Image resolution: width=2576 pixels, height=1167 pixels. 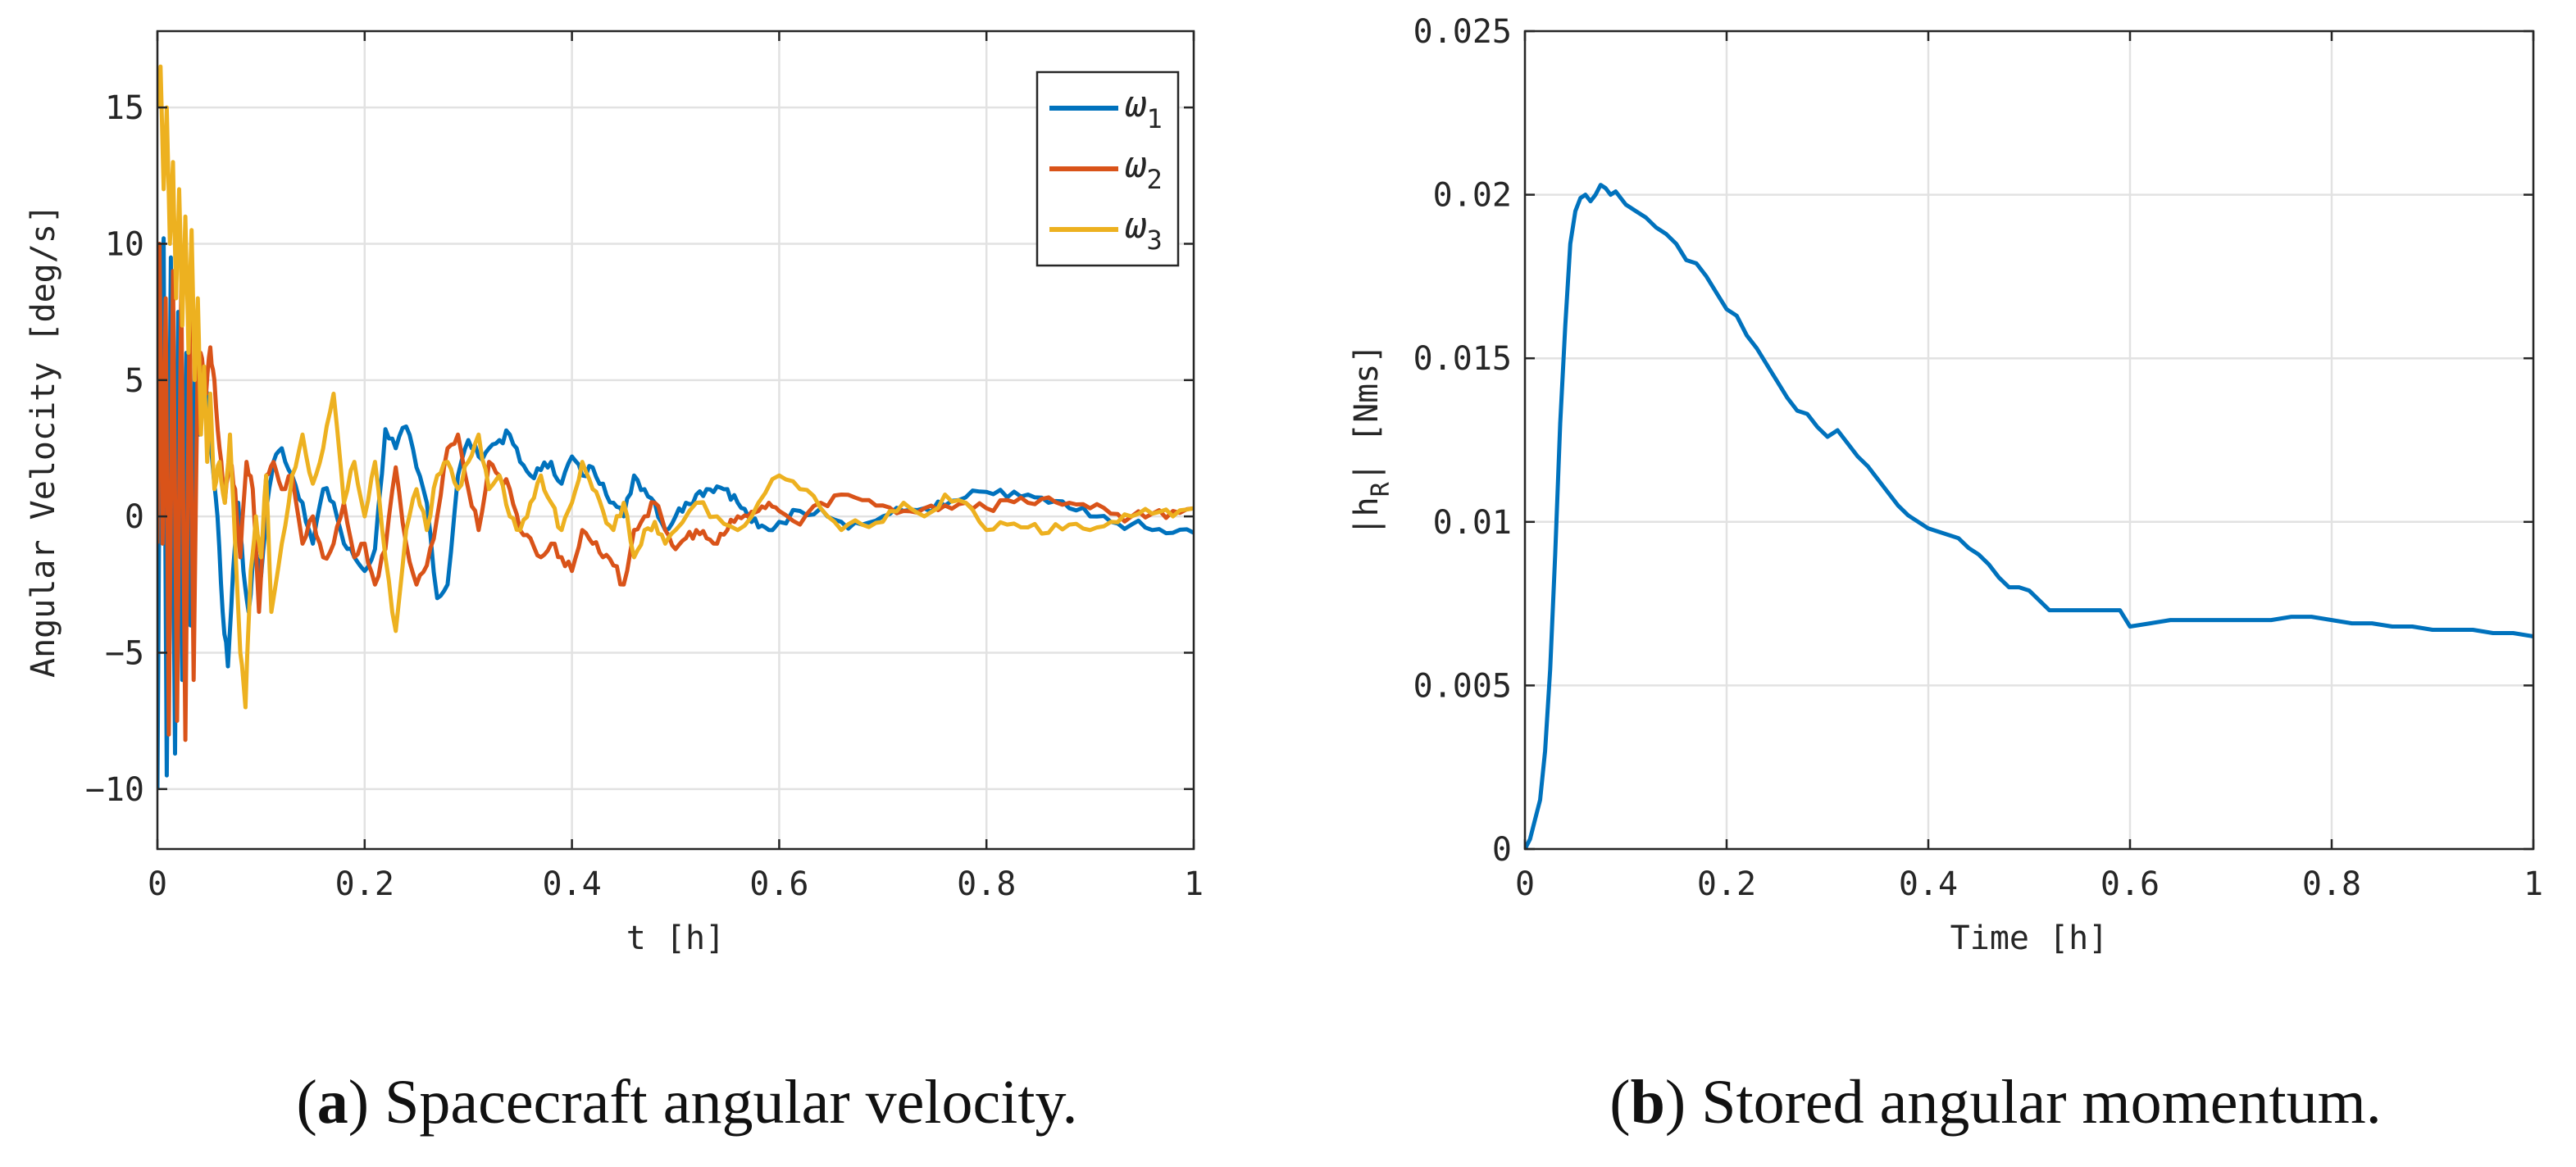 What do you see at coordinates (134, 381) in the screenshot?
I see `y-tick-label: 5` at bounding box center [134, 381].